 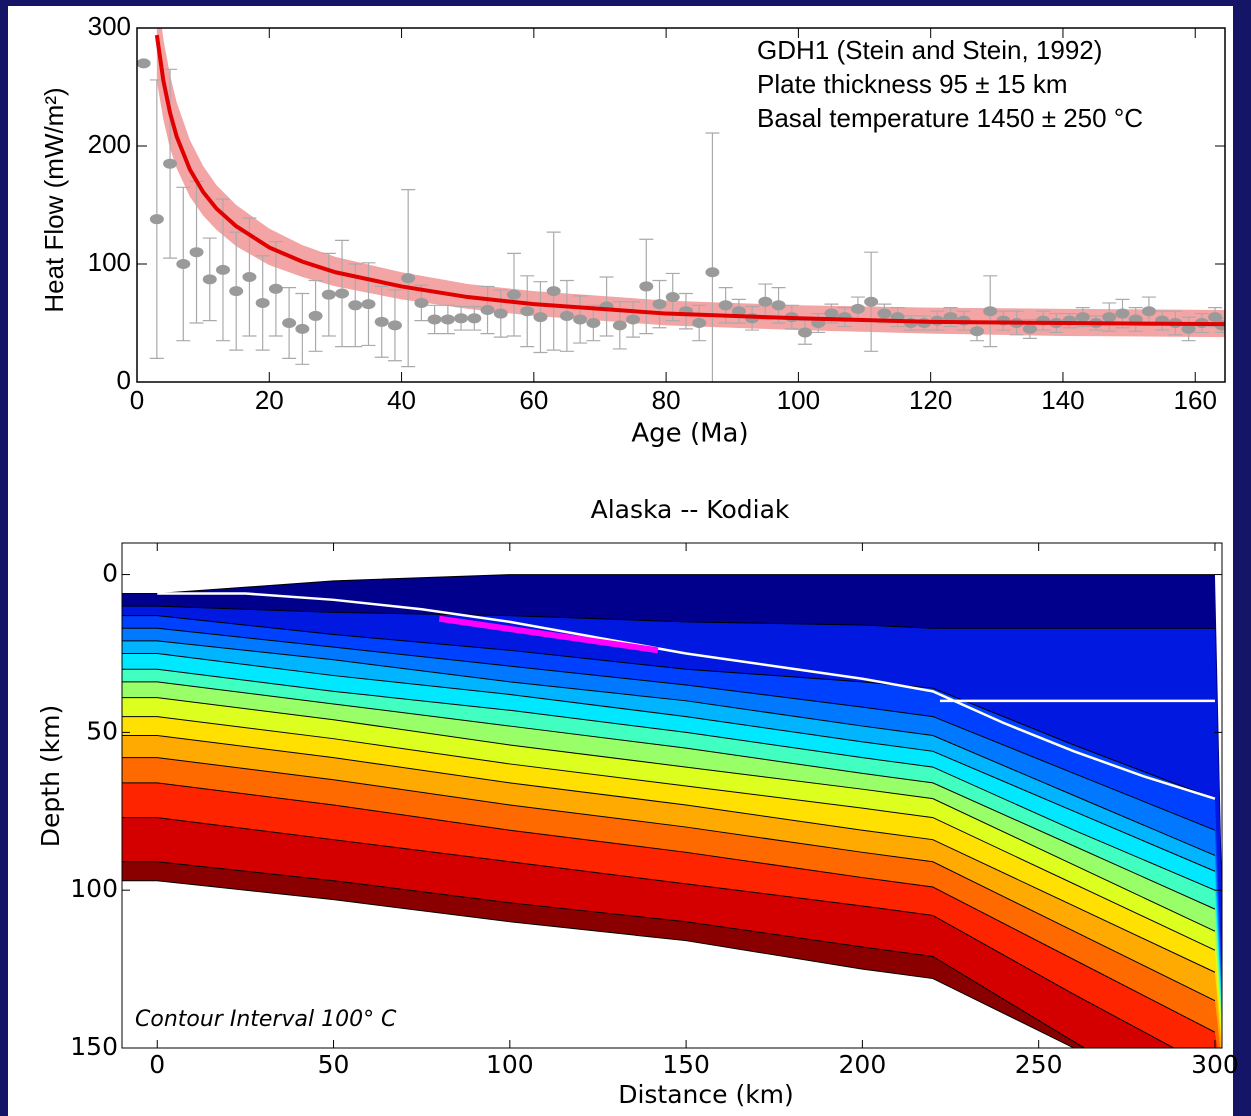 What do you see at coordinates (690, 509) in the screenshot?
I see `chart-title: Alaska -- Kodiak` at bounding box center [690, 509].